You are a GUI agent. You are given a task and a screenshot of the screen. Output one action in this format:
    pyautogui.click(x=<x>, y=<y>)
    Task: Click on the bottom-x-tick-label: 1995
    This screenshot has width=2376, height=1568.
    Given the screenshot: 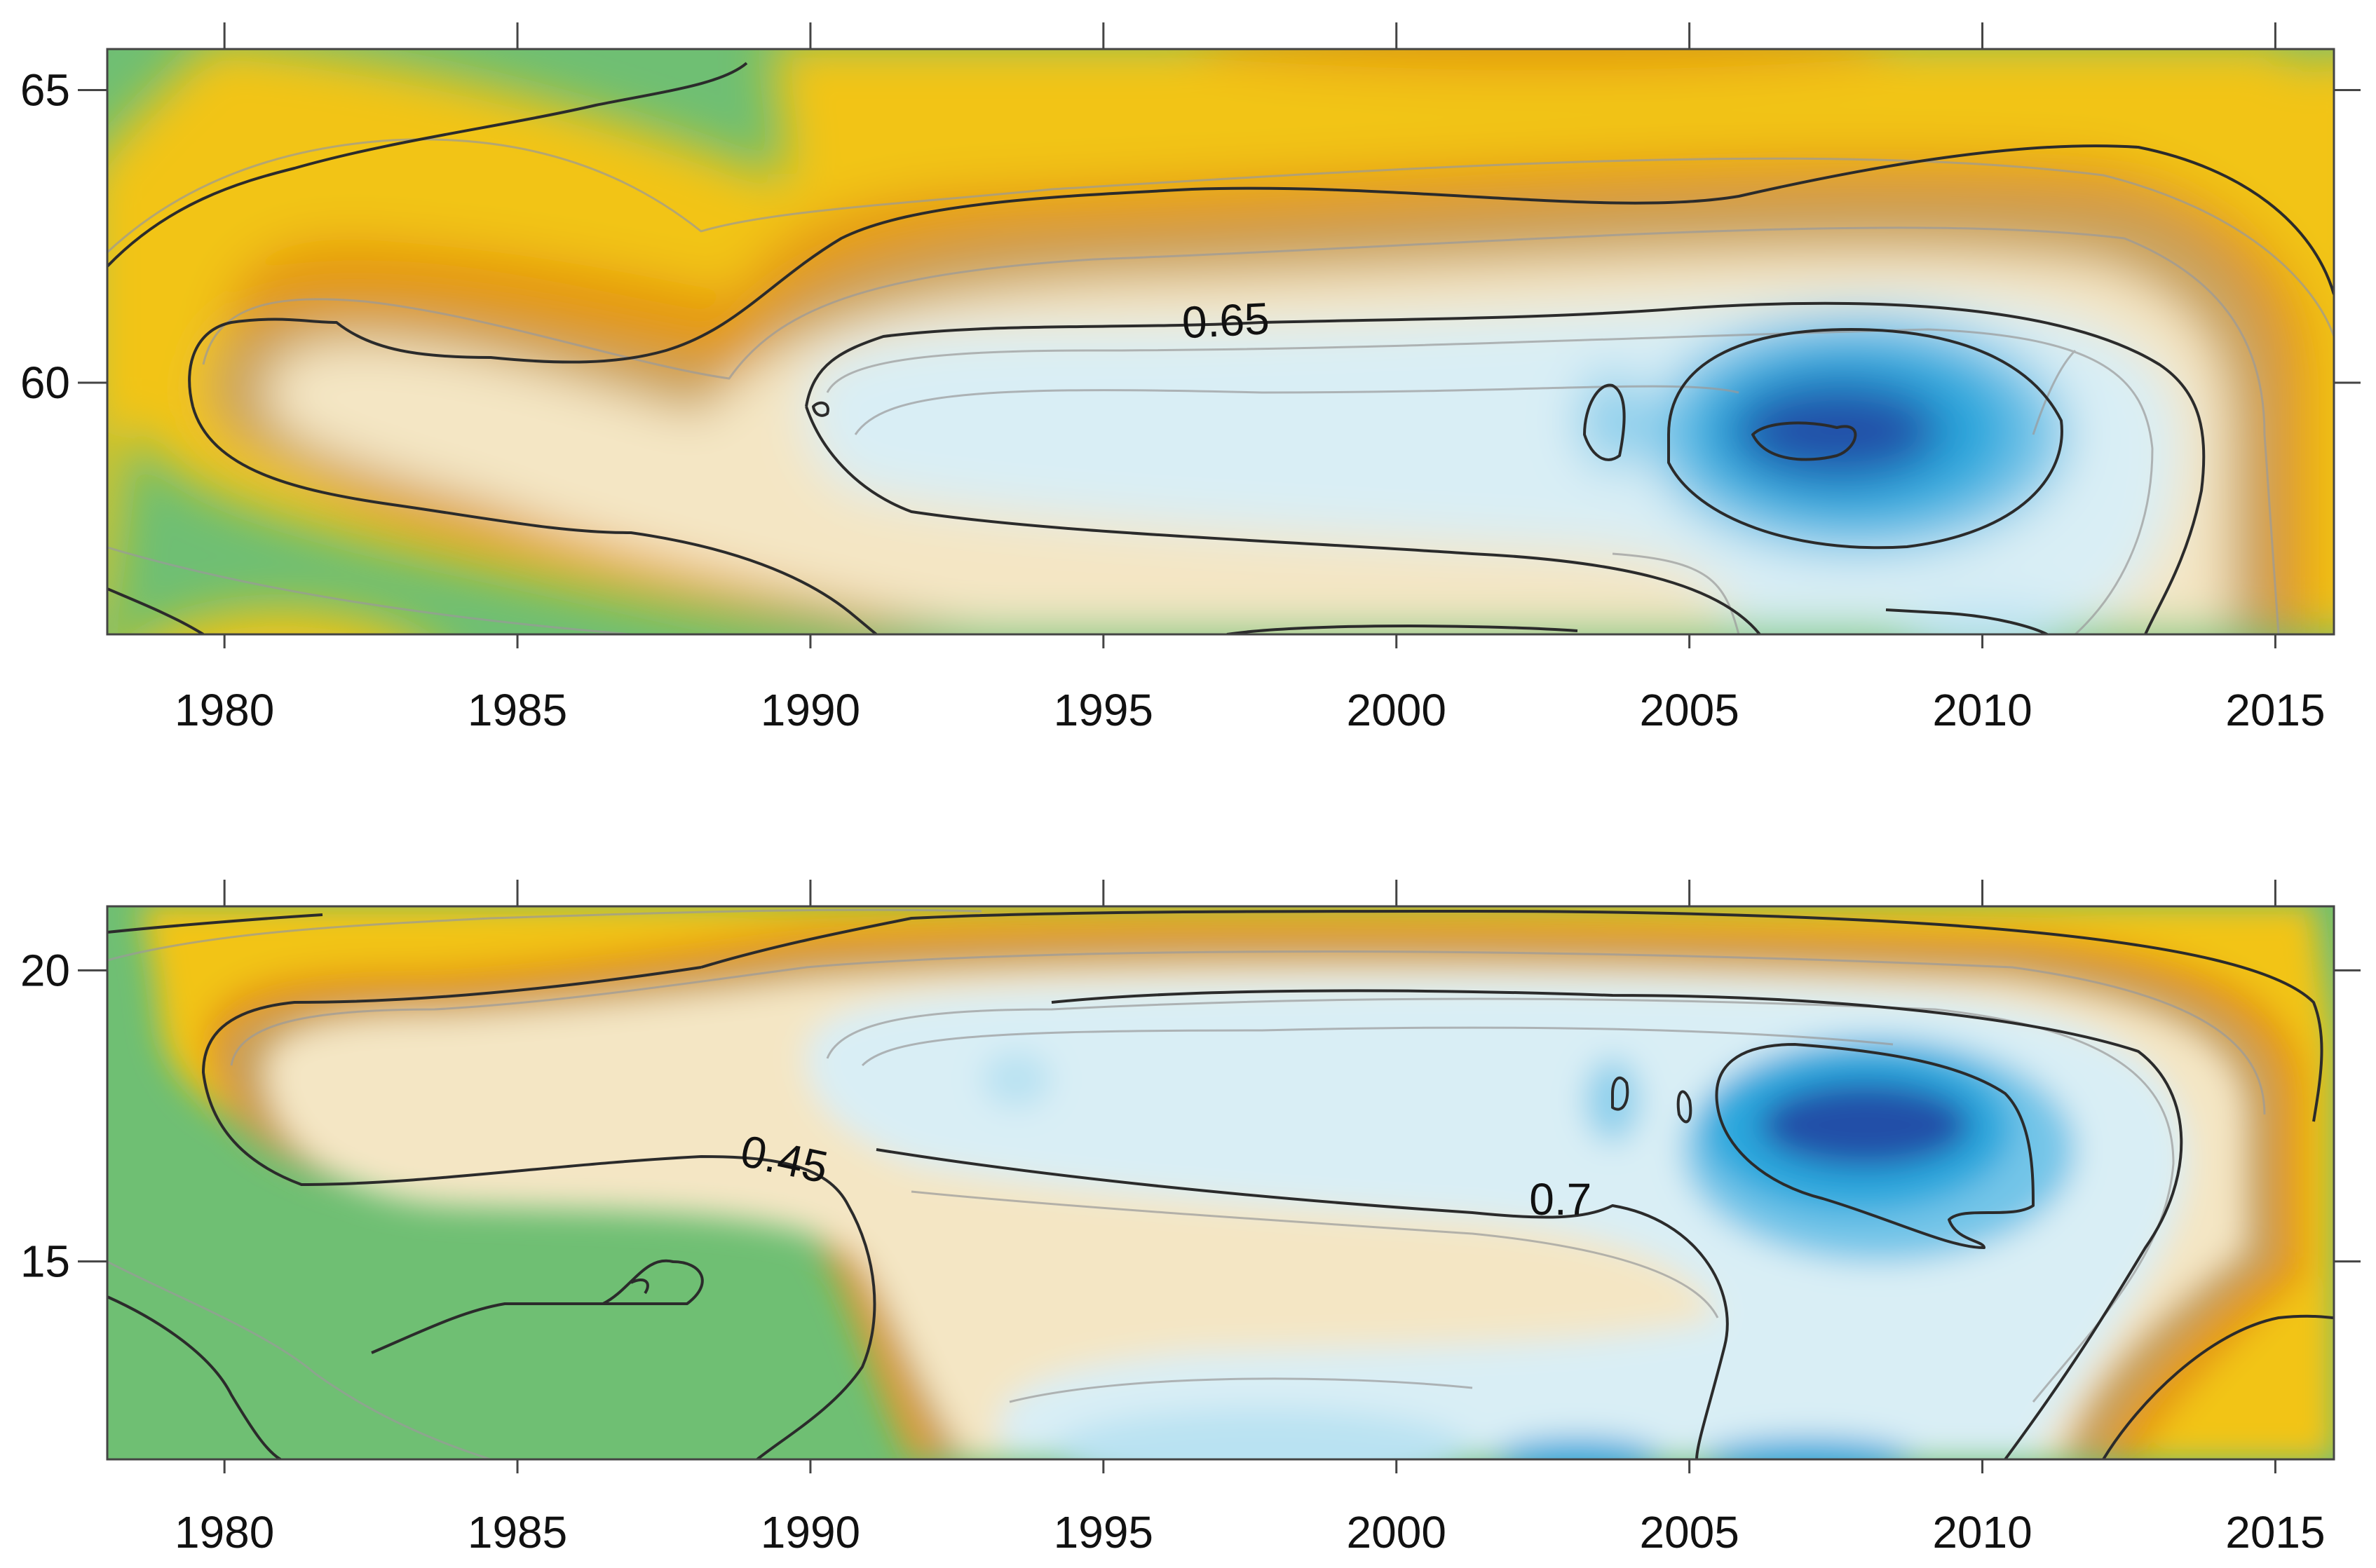 What is the action you would take?
    pyautogui.click(x=1103, y=1532)
    